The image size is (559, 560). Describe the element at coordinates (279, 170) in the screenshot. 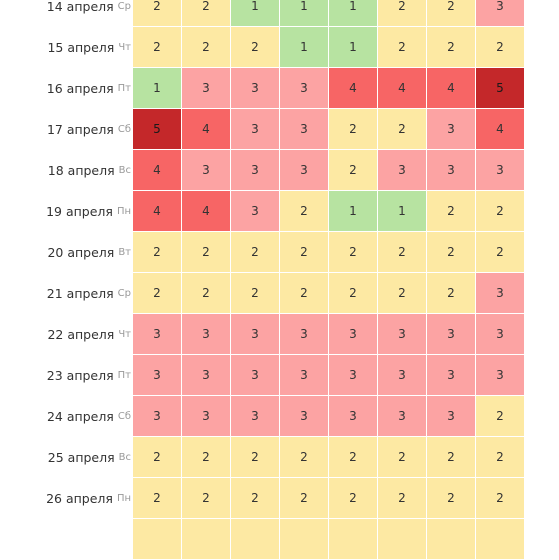

I see `forecast-row: 18 апреля Вс 4 3 3 3 2 3 3 3` at that location.